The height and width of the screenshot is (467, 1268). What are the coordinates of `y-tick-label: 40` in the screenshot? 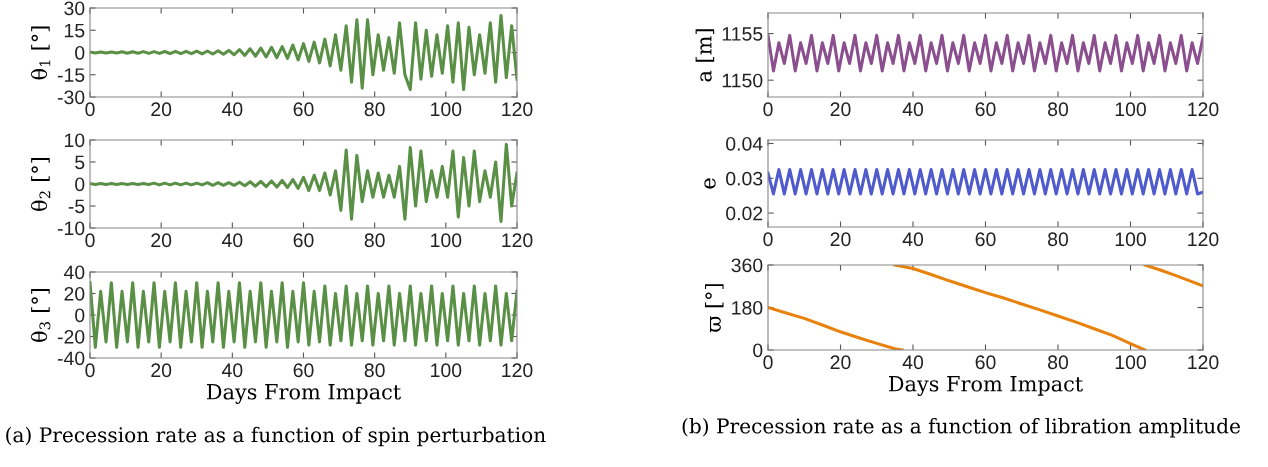 It's located at (74, 272).